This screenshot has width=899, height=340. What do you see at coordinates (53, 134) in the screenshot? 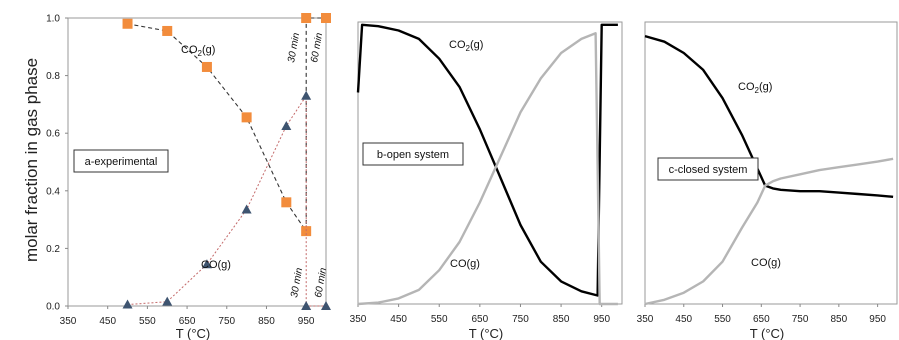
I see `y-tick-label: 0.6` at bounding box center [53, 134].